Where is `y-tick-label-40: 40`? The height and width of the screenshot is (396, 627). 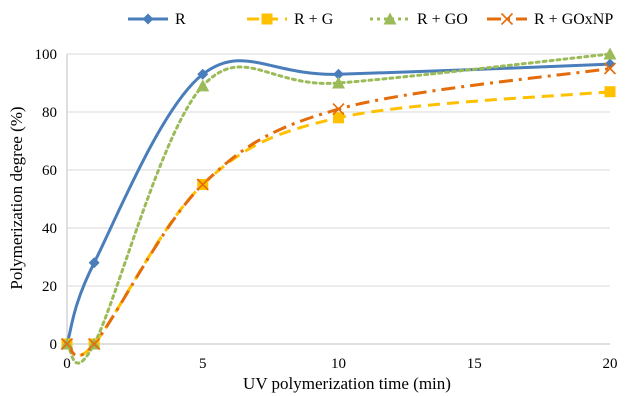 y-tick-label-40: 40 is located at coordinates (49, 229).